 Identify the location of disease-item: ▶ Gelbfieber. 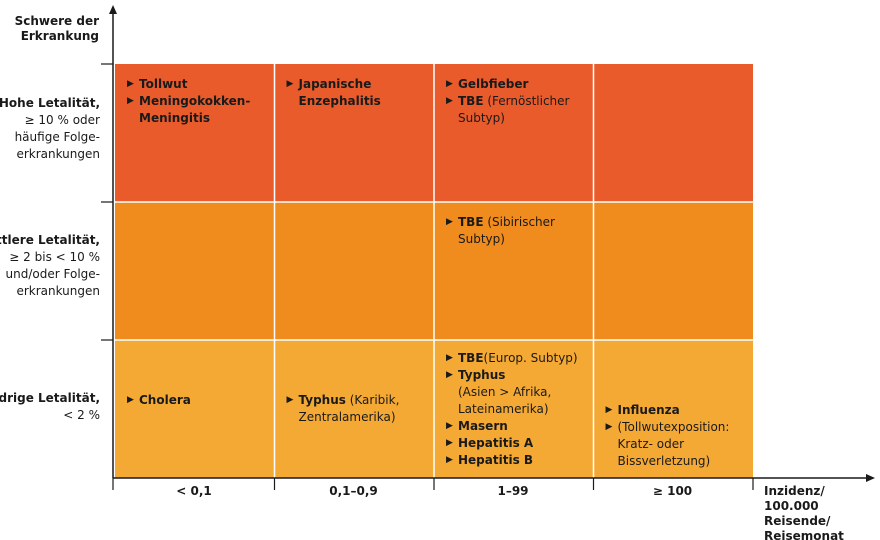
(518, 84).